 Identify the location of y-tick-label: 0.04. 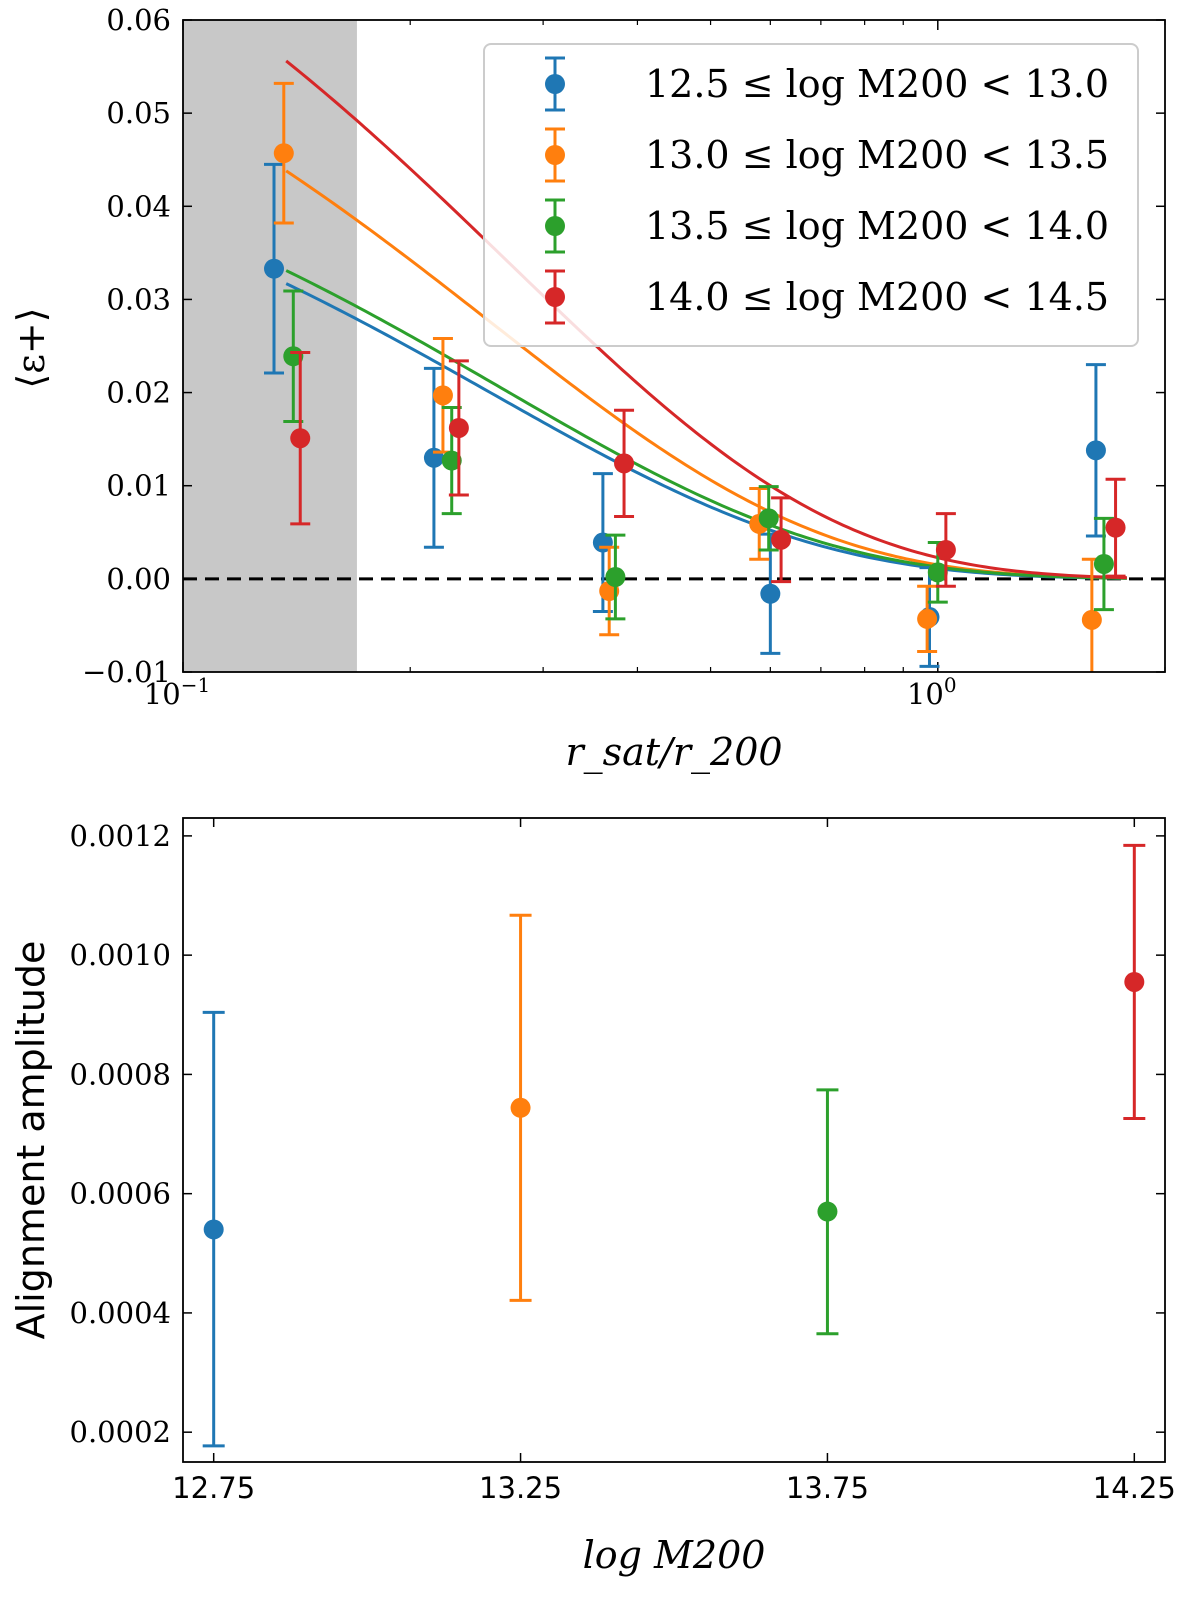
(138, 206).